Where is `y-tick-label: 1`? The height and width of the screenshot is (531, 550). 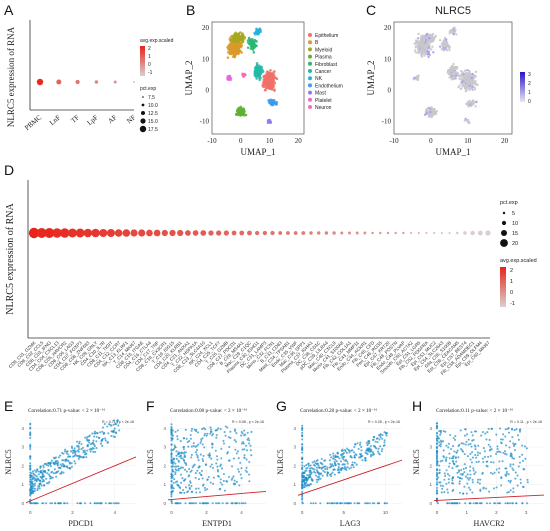 y-tick-label: 1 is located at coordinates (294, 484).